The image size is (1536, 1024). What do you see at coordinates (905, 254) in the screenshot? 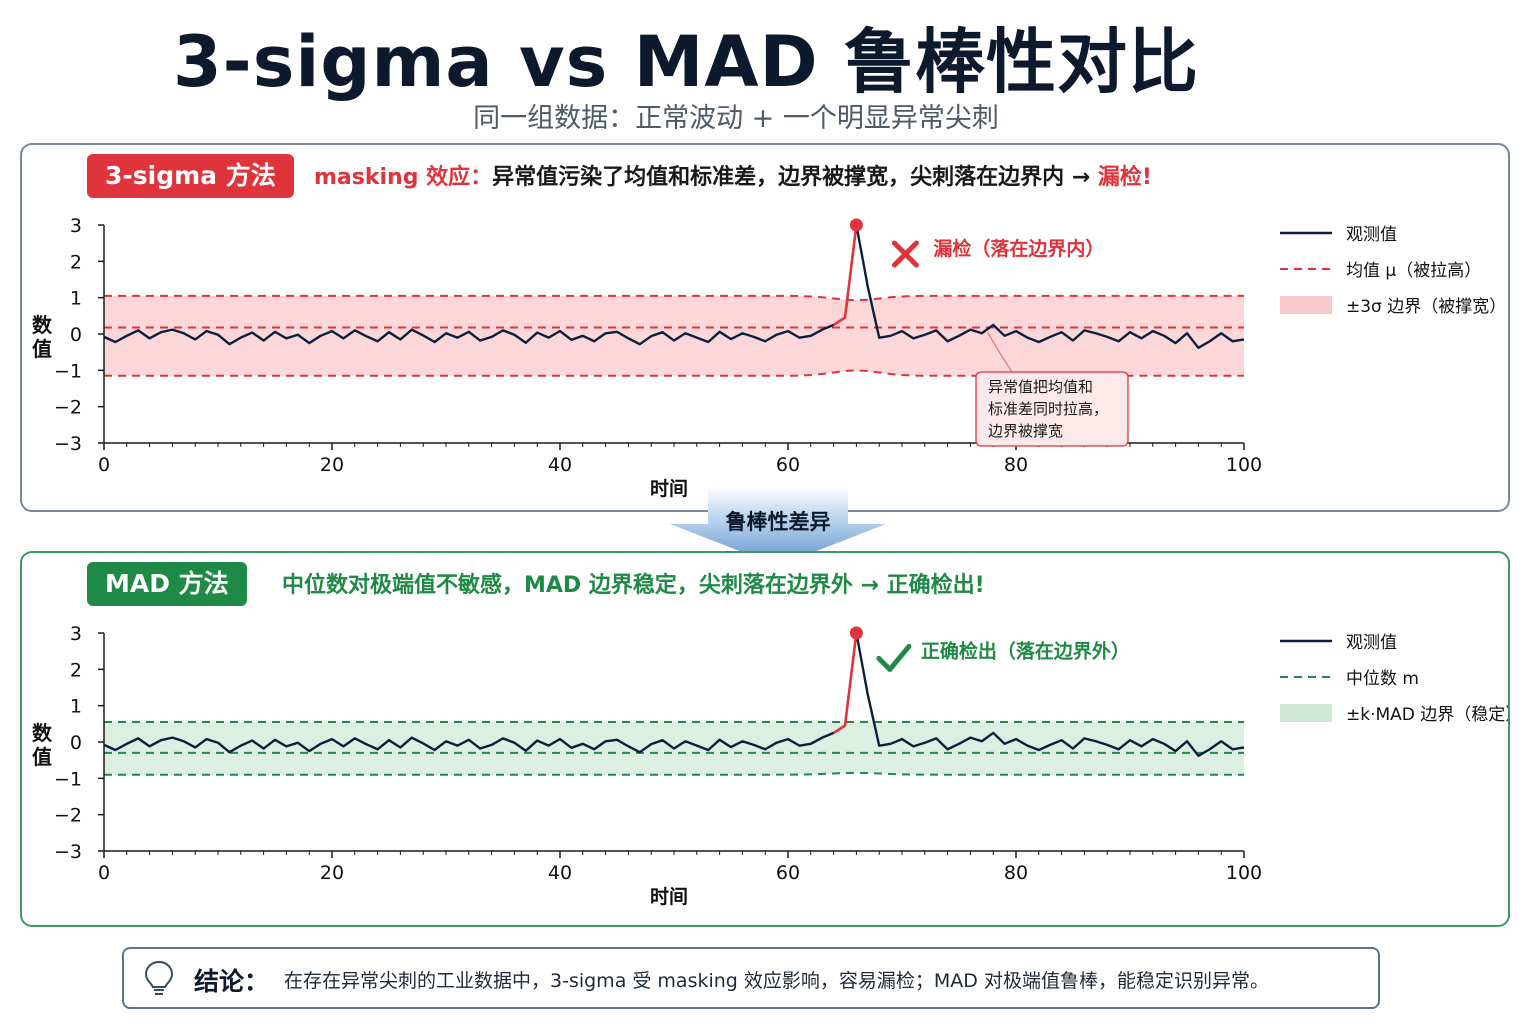
I see `missed-x-icon` at bounding box center [905, 254].